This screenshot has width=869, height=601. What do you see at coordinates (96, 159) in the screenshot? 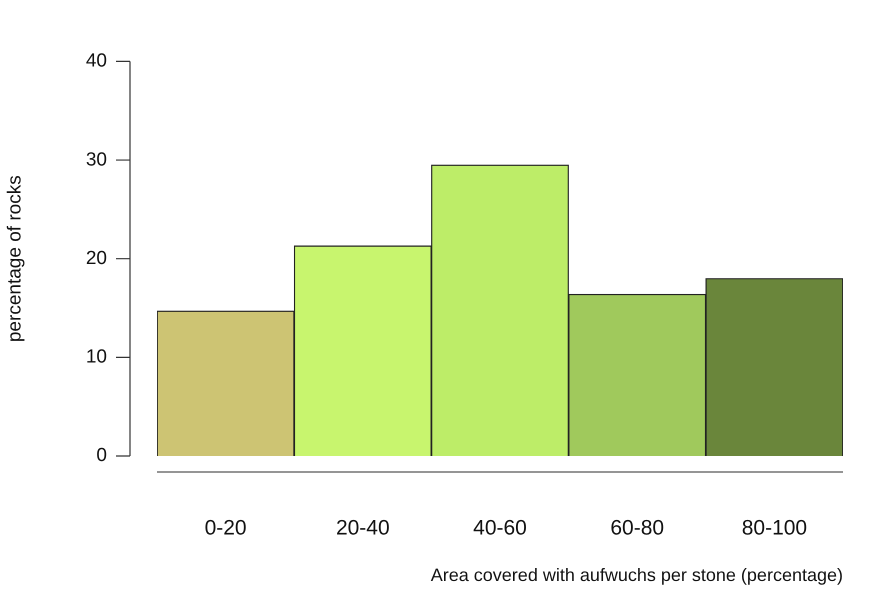
I see `y-tick-label: 30` at bounding box center [96, 159].